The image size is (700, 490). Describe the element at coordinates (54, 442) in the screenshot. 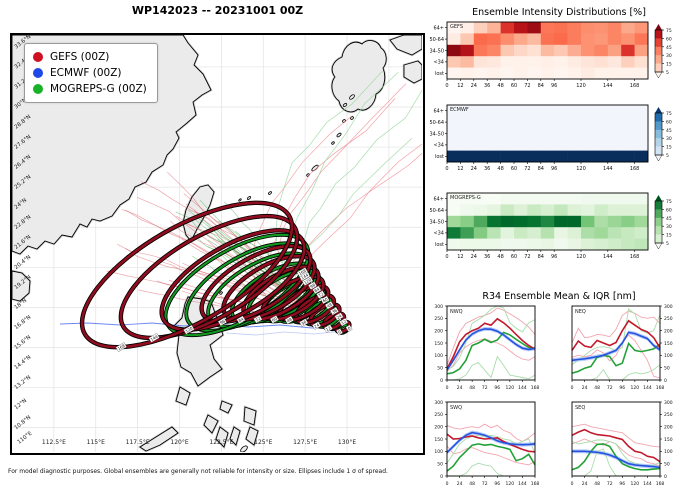

I see `svg-text: 112.5°E` at that location.